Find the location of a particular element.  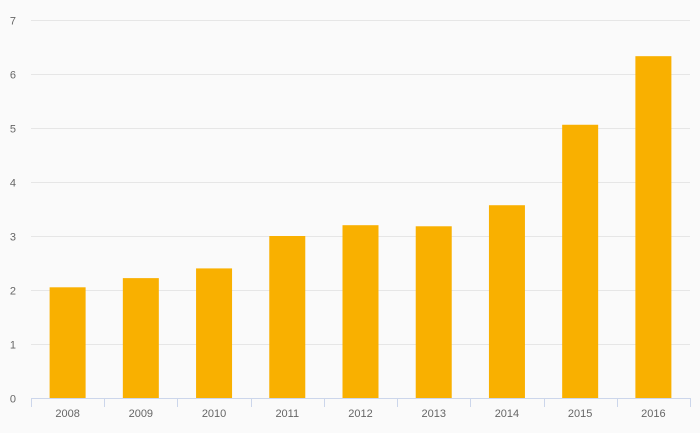

x-tick-label: 2011 is located at coordinates (287, 414).